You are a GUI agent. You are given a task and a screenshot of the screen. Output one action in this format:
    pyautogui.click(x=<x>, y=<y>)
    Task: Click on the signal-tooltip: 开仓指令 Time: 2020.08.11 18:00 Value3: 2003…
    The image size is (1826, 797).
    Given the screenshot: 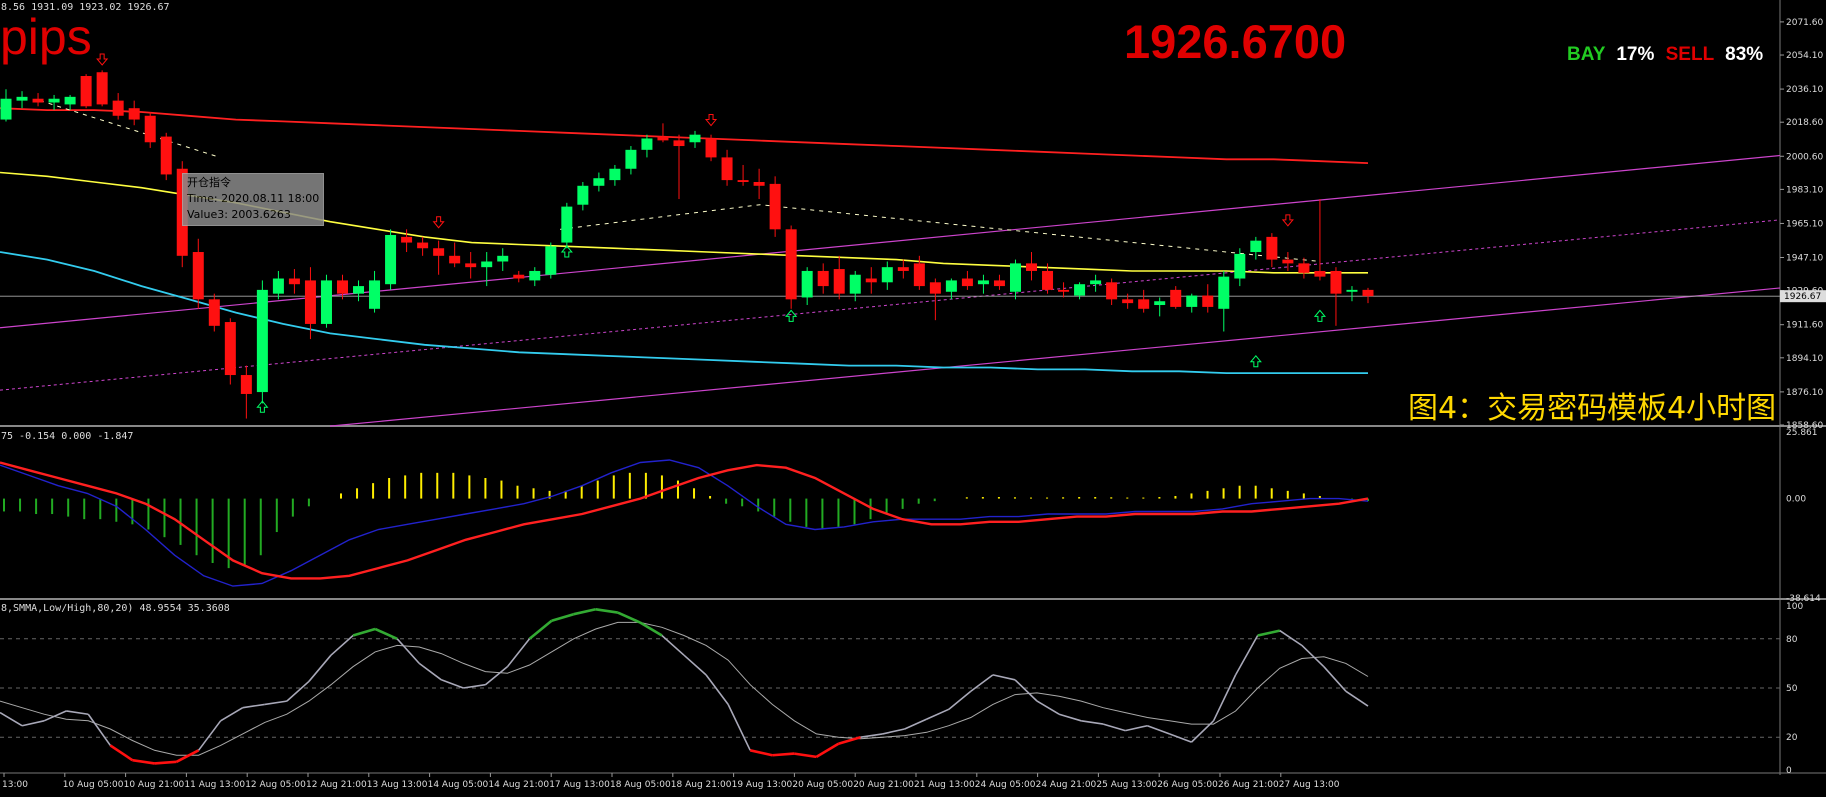 What is the action you would take?
    pyautogui.click(x=253, y=199)
    